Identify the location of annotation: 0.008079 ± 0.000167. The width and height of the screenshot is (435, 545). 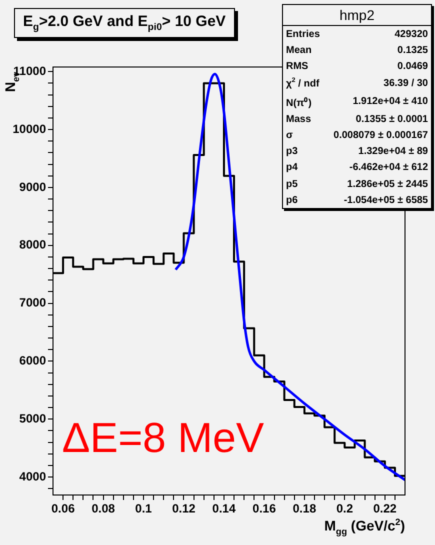
(380, 136).